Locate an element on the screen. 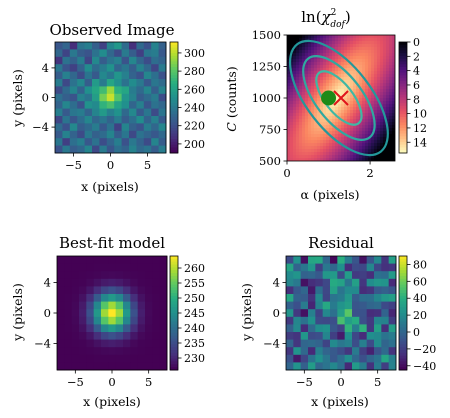  colorbar-tick-label: 235 is located at coordinates (194, 343).